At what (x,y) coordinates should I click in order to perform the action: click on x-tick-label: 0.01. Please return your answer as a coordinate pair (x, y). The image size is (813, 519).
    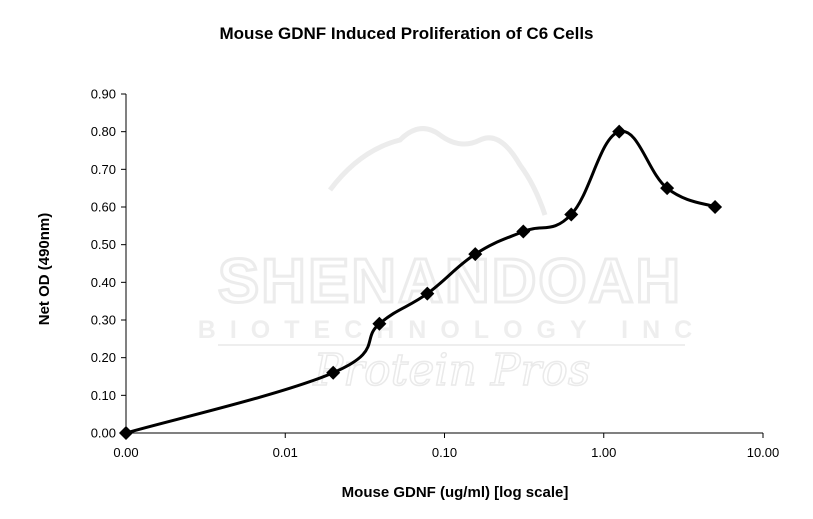
    Looking at the image, I should click on (285, 452).